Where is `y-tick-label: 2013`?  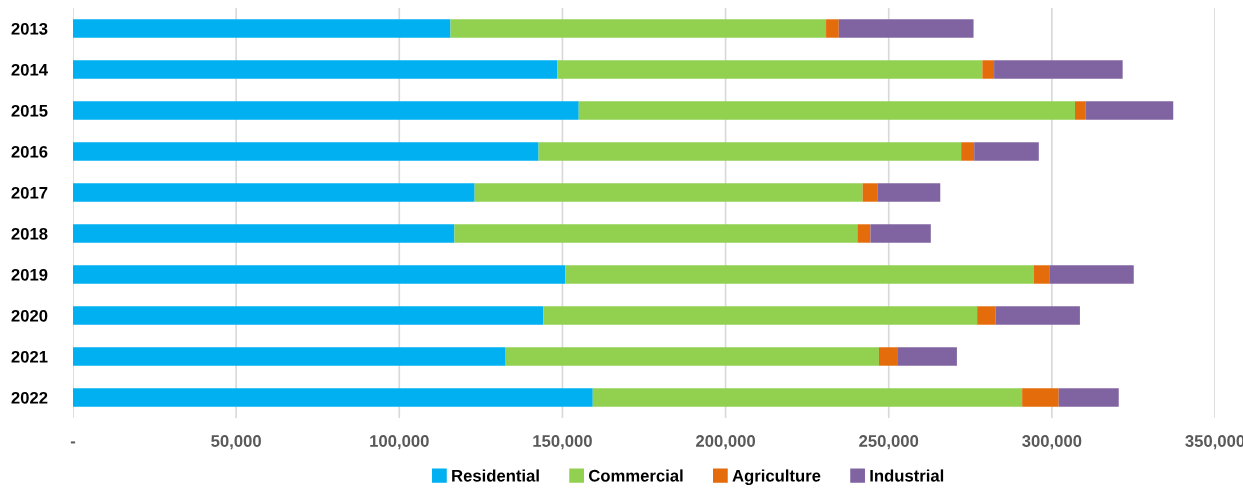 y-tick-label: 2013 is located at coordinates (29, 28).